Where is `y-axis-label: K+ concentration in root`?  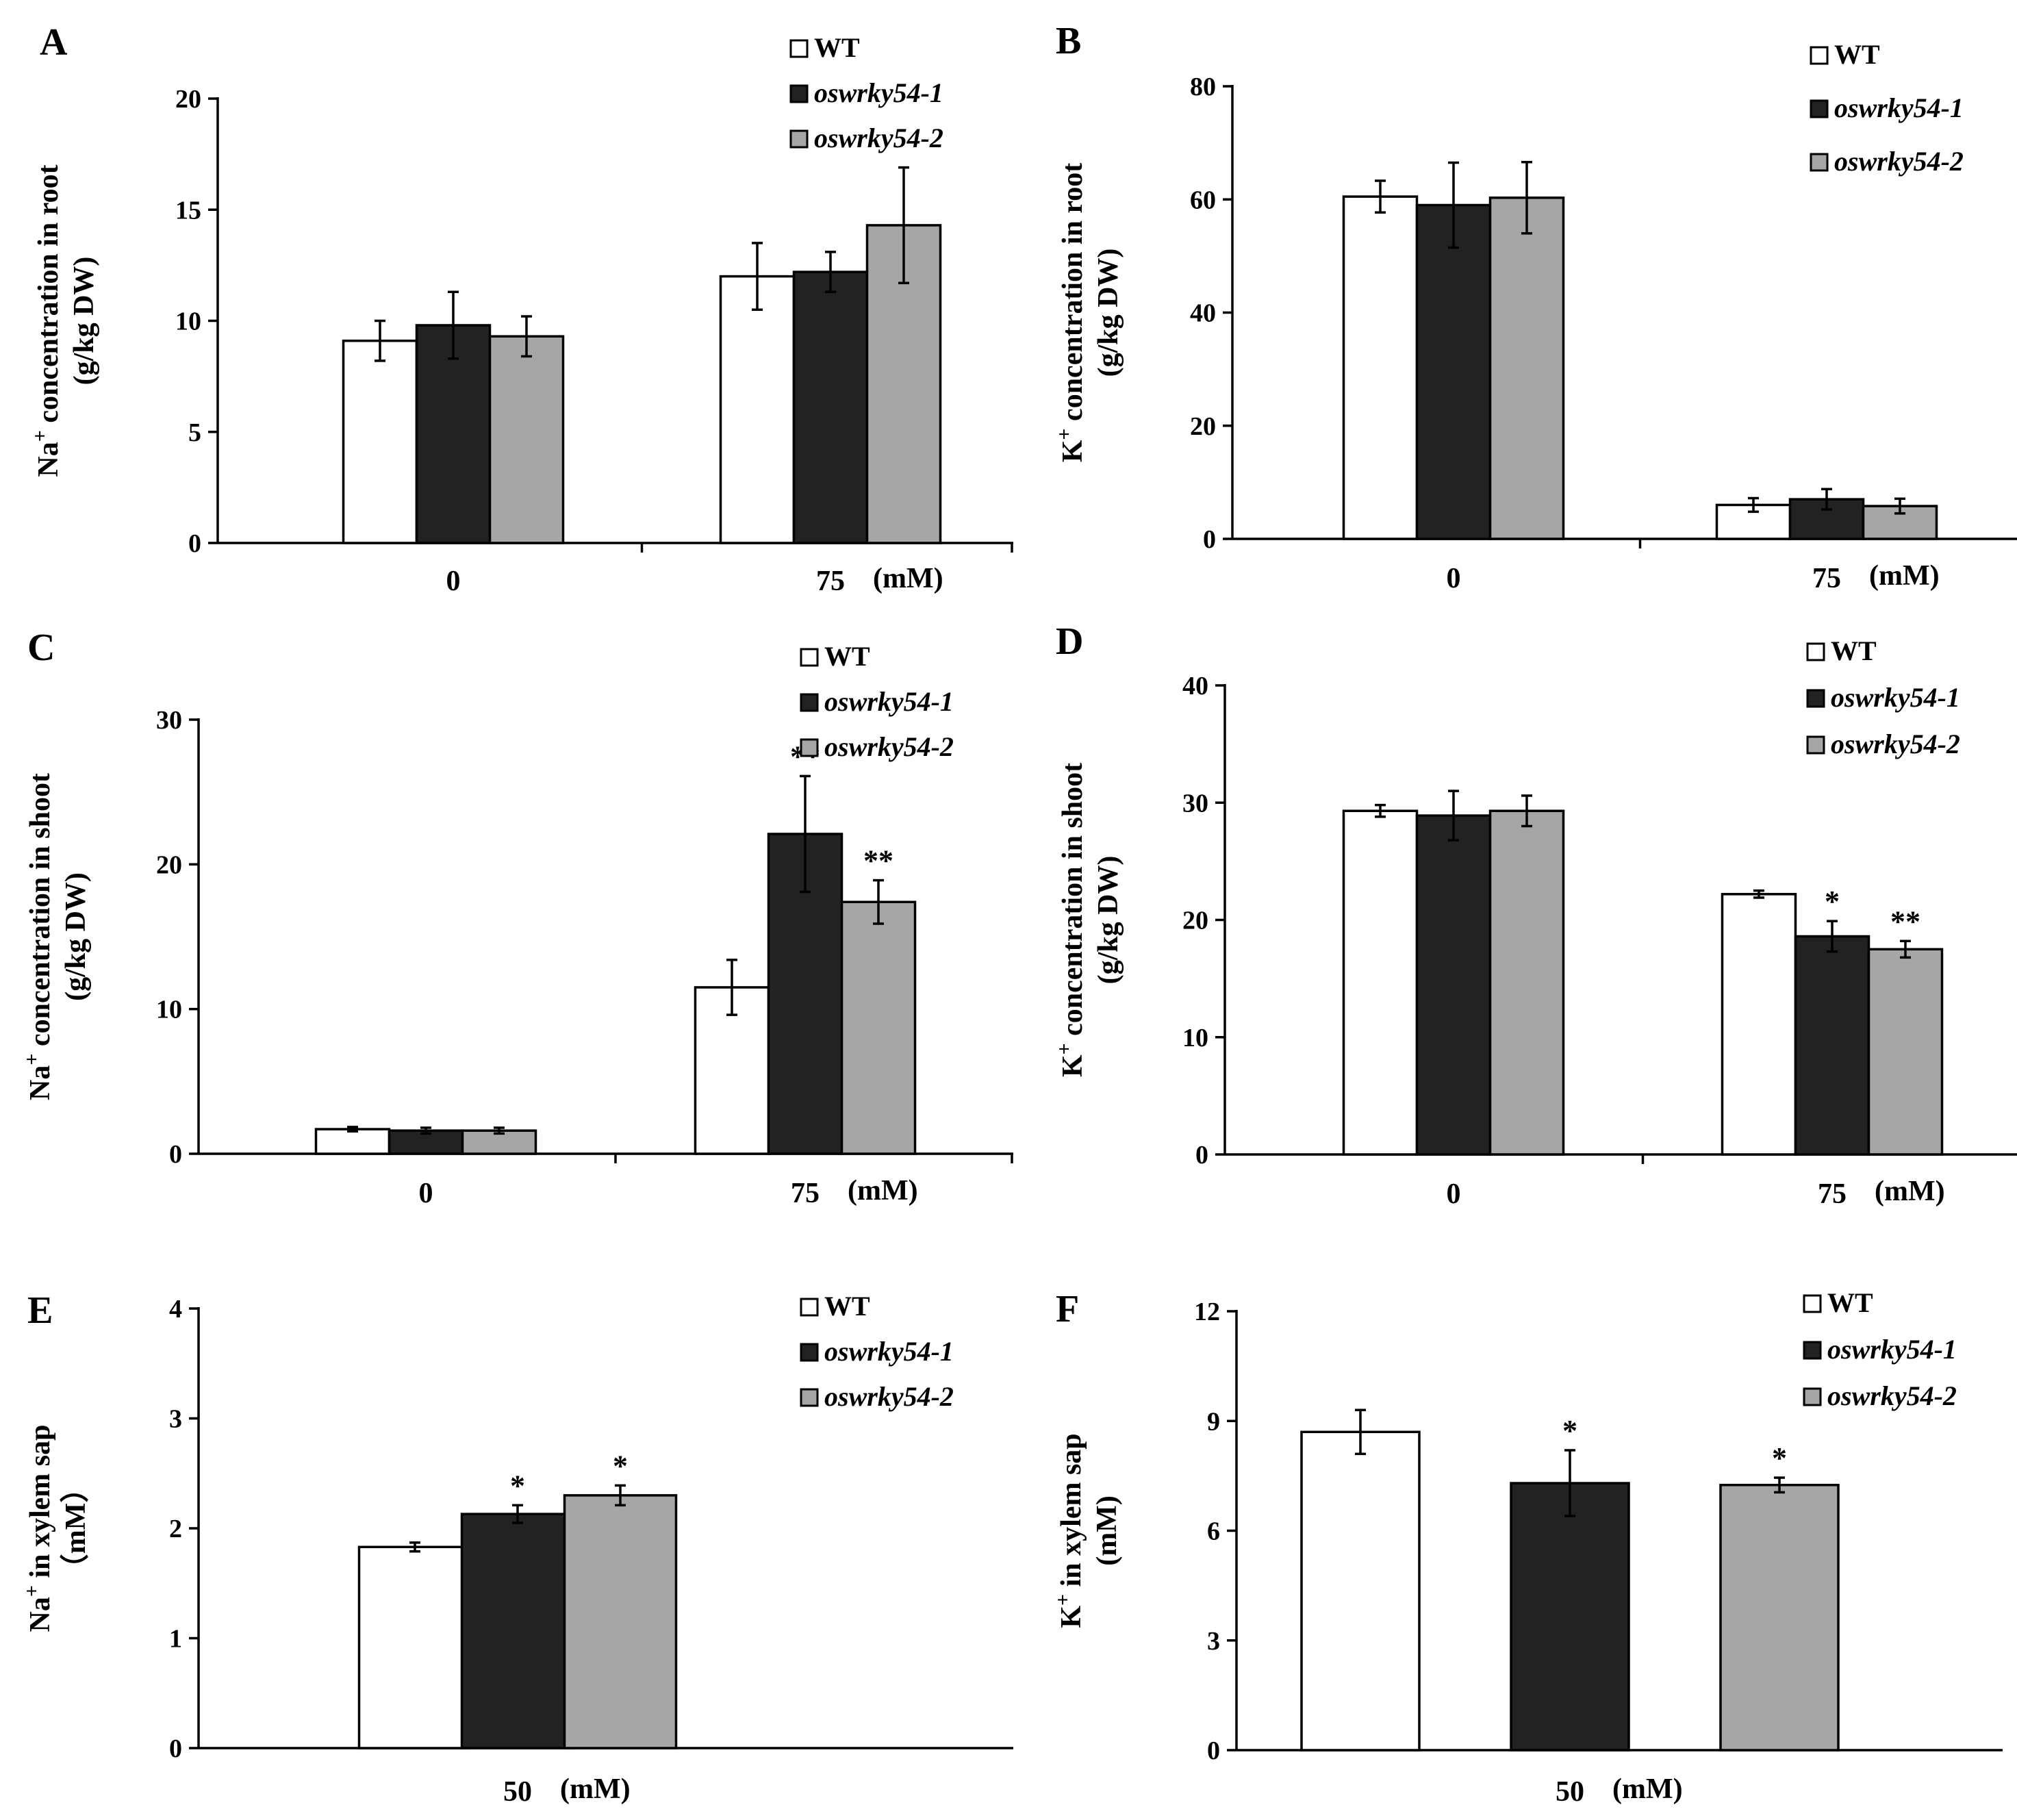 y-axis-label: K+ concentration in root is located at coordinates (1071, 312).